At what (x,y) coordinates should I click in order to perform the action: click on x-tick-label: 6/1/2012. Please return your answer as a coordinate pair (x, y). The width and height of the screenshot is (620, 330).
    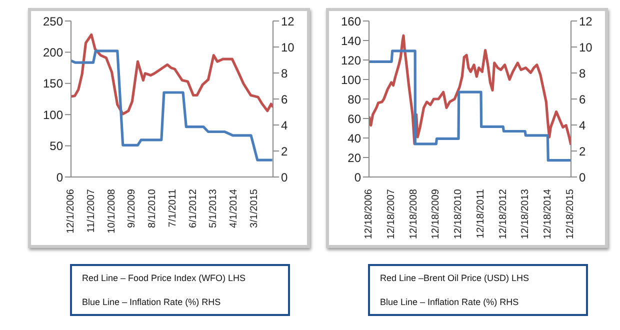
    Looking at the image, I should click on (193, 208).